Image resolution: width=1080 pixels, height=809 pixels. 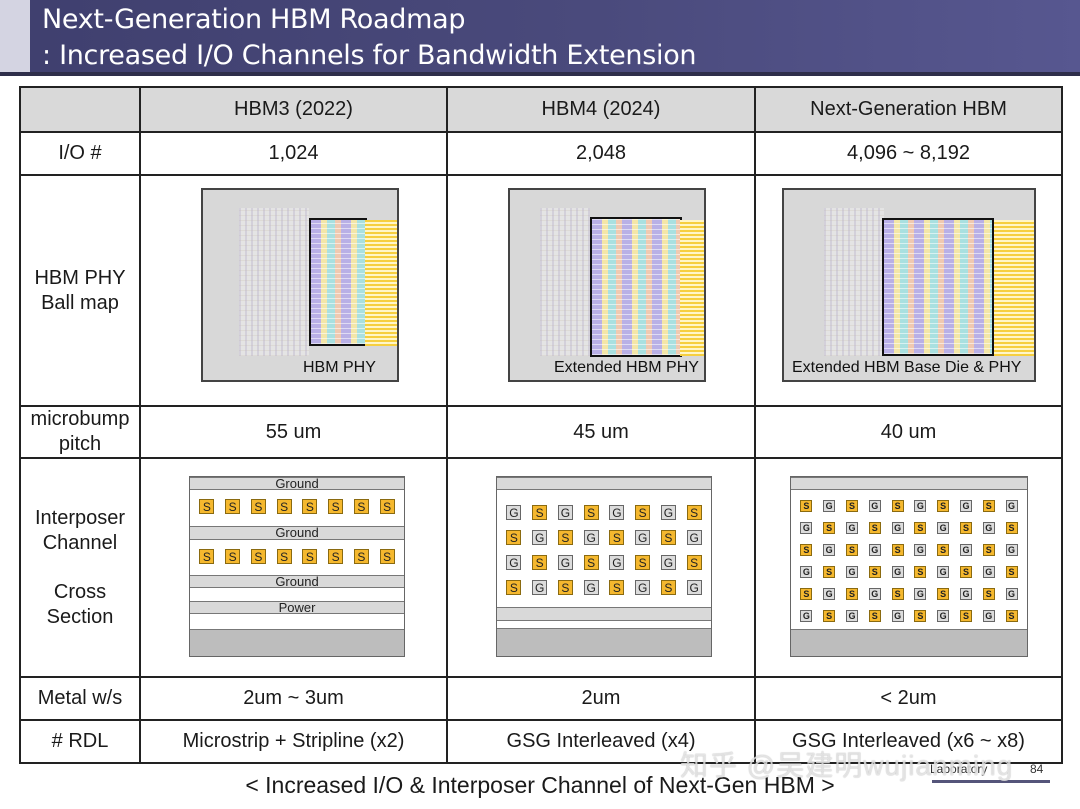 I want to click on watermark-text: 知乎 @吴建明wujianming, so click(x=847, y=765).